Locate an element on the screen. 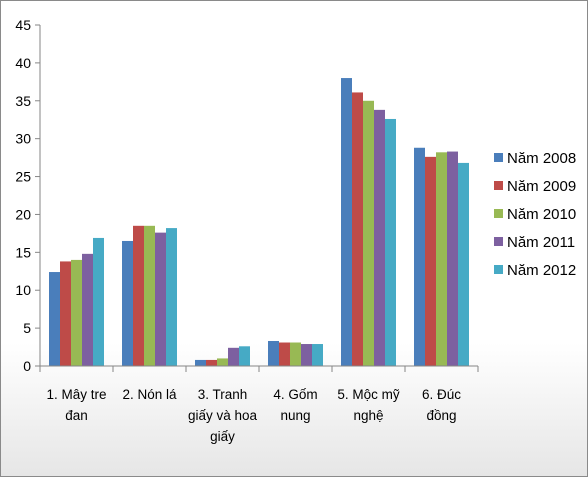 This screenshot has width=588, height=477. x-category-label: giấy is located at coordinates (222, 436).